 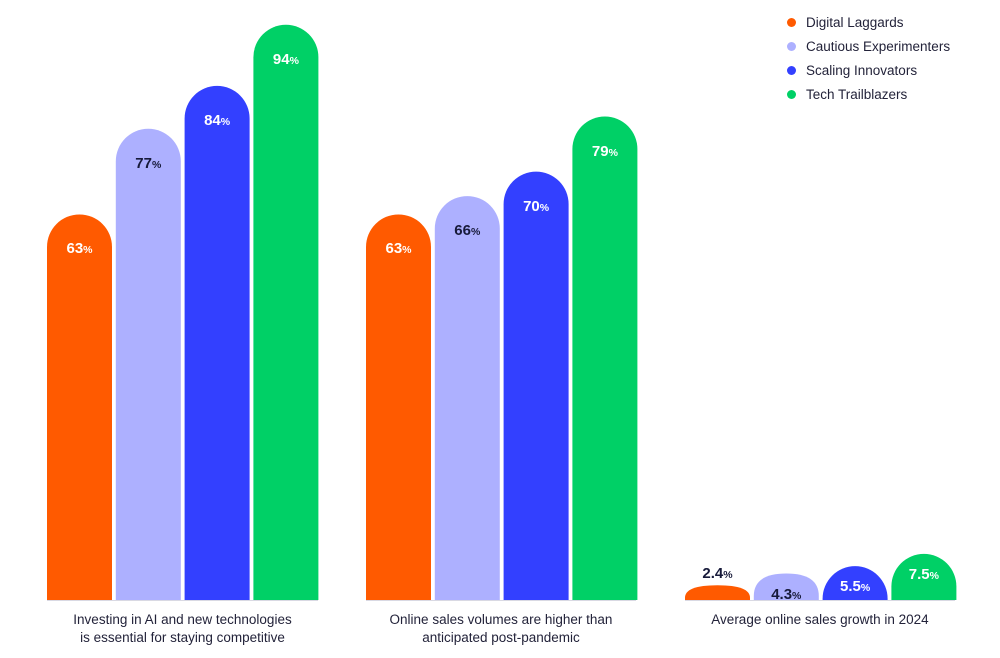 I want to click on bar-value-label: 4.3%, so click(x=786, y=594).